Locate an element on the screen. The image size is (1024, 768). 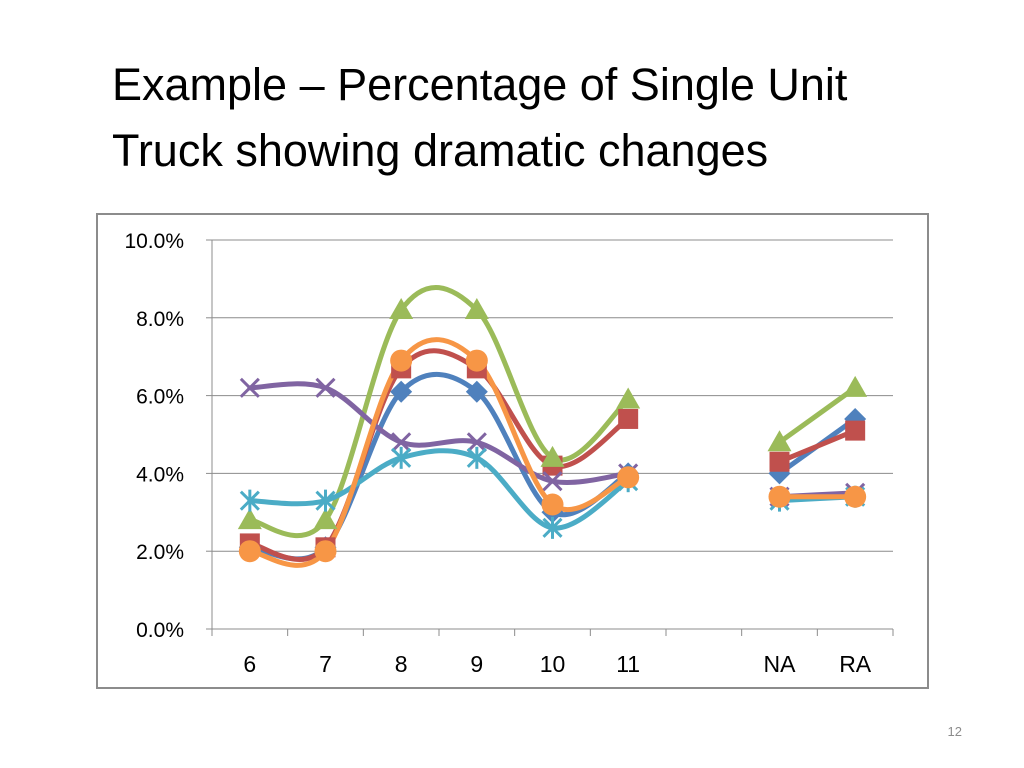
page-number: 12 is located at coordinates (954, 731).